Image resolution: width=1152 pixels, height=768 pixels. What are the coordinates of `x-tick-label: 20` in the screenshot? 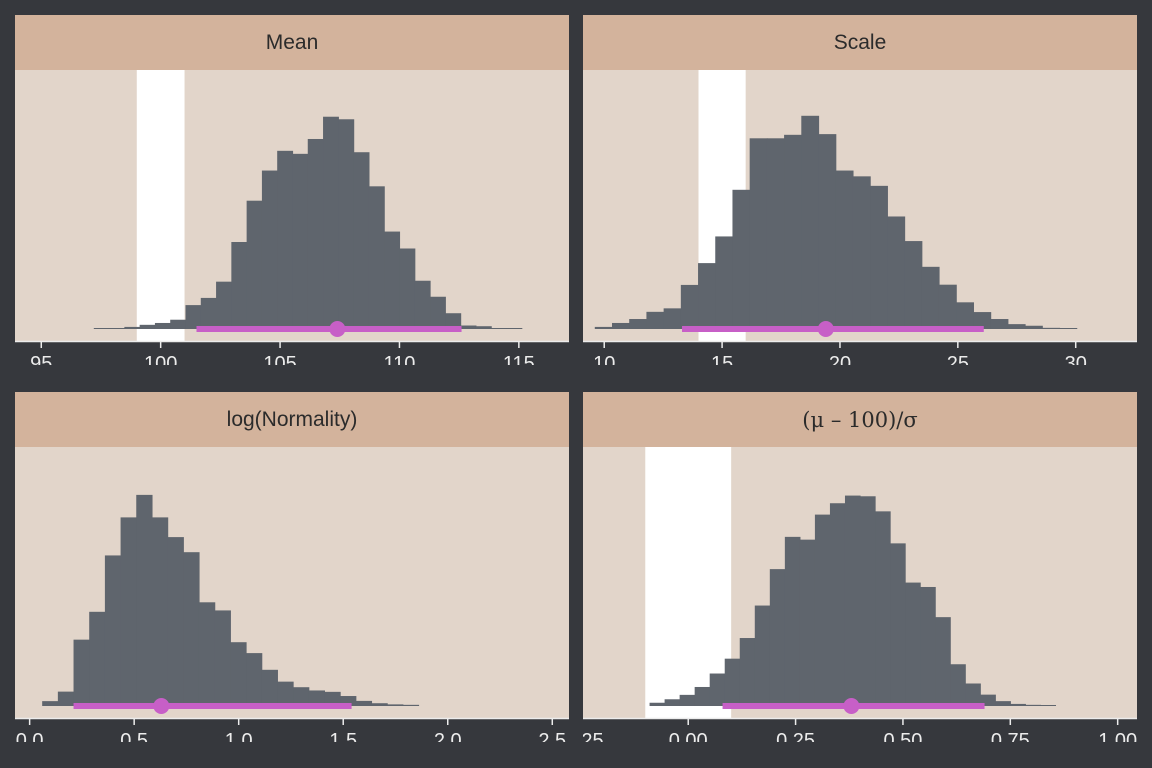 It's located at (840, 359).